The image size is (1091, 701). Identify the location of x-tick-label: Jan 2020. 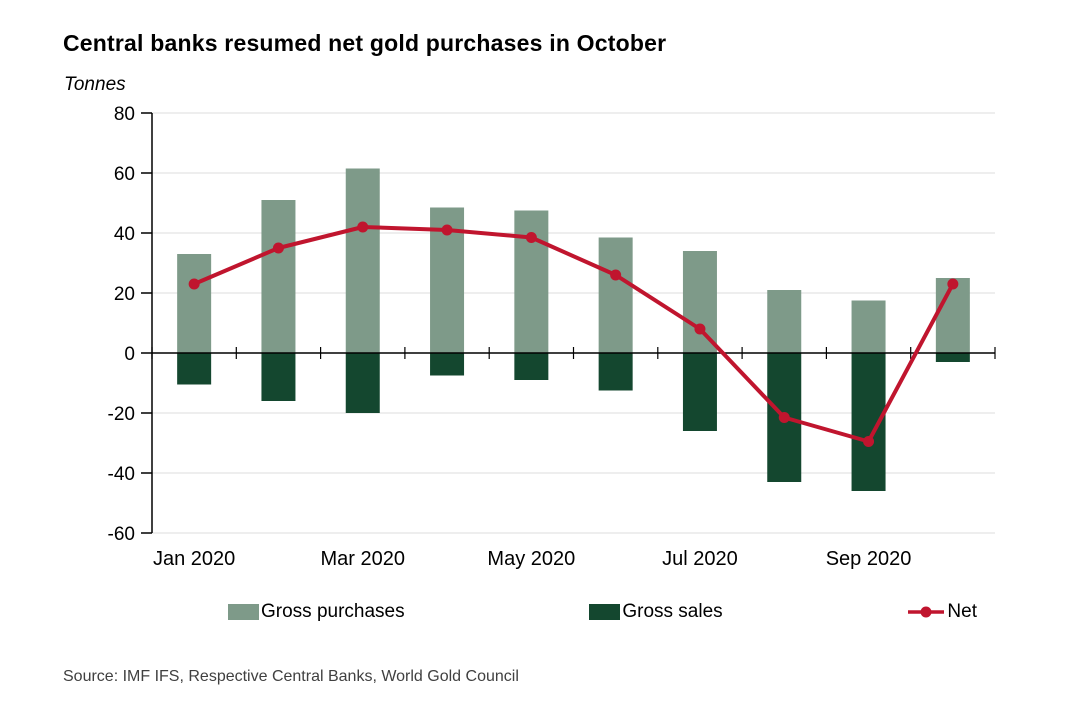
(194, 559).